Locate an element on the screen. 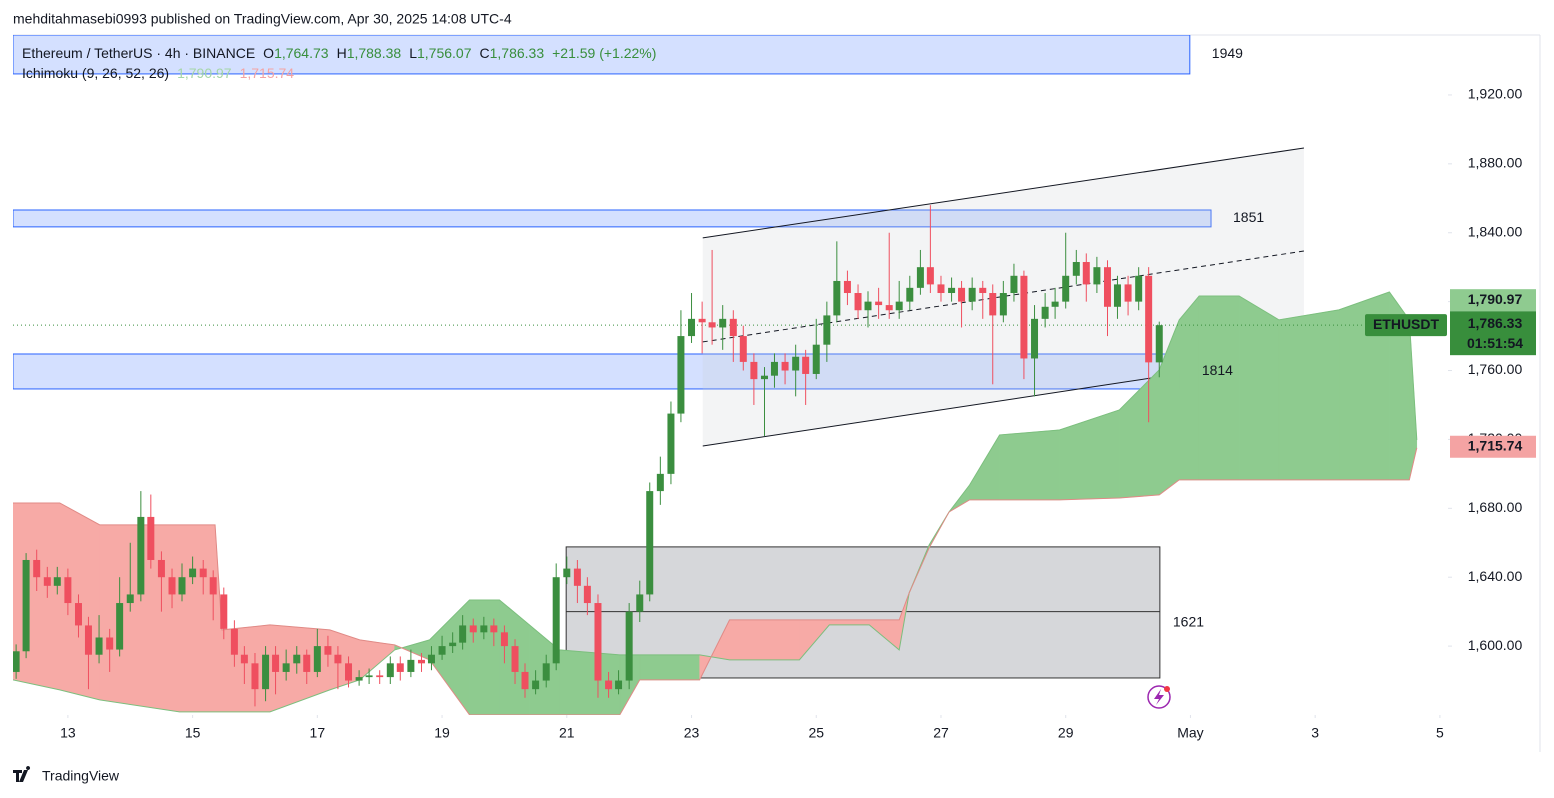  ohlc-value: 1,756.07 is located at coordinates (444, 53).